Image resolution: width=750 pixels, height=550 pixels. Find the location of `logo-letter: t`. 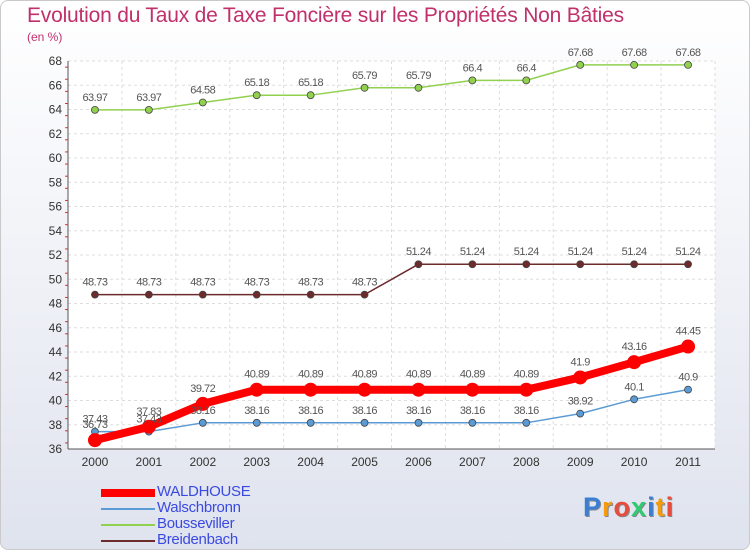

logo-letter: t is located at coordinates (660, 507).